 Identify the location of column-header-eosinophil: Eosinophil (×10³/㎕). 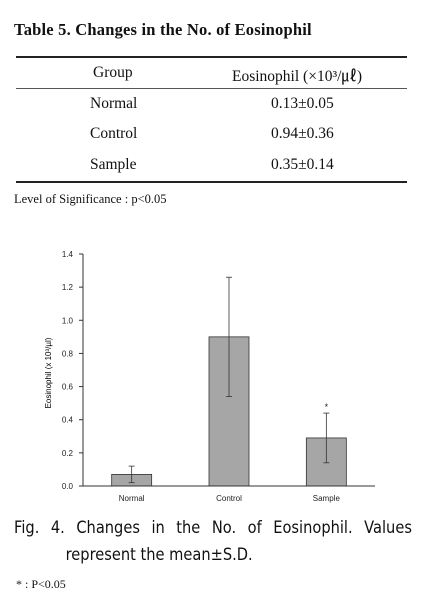
(297, 76).